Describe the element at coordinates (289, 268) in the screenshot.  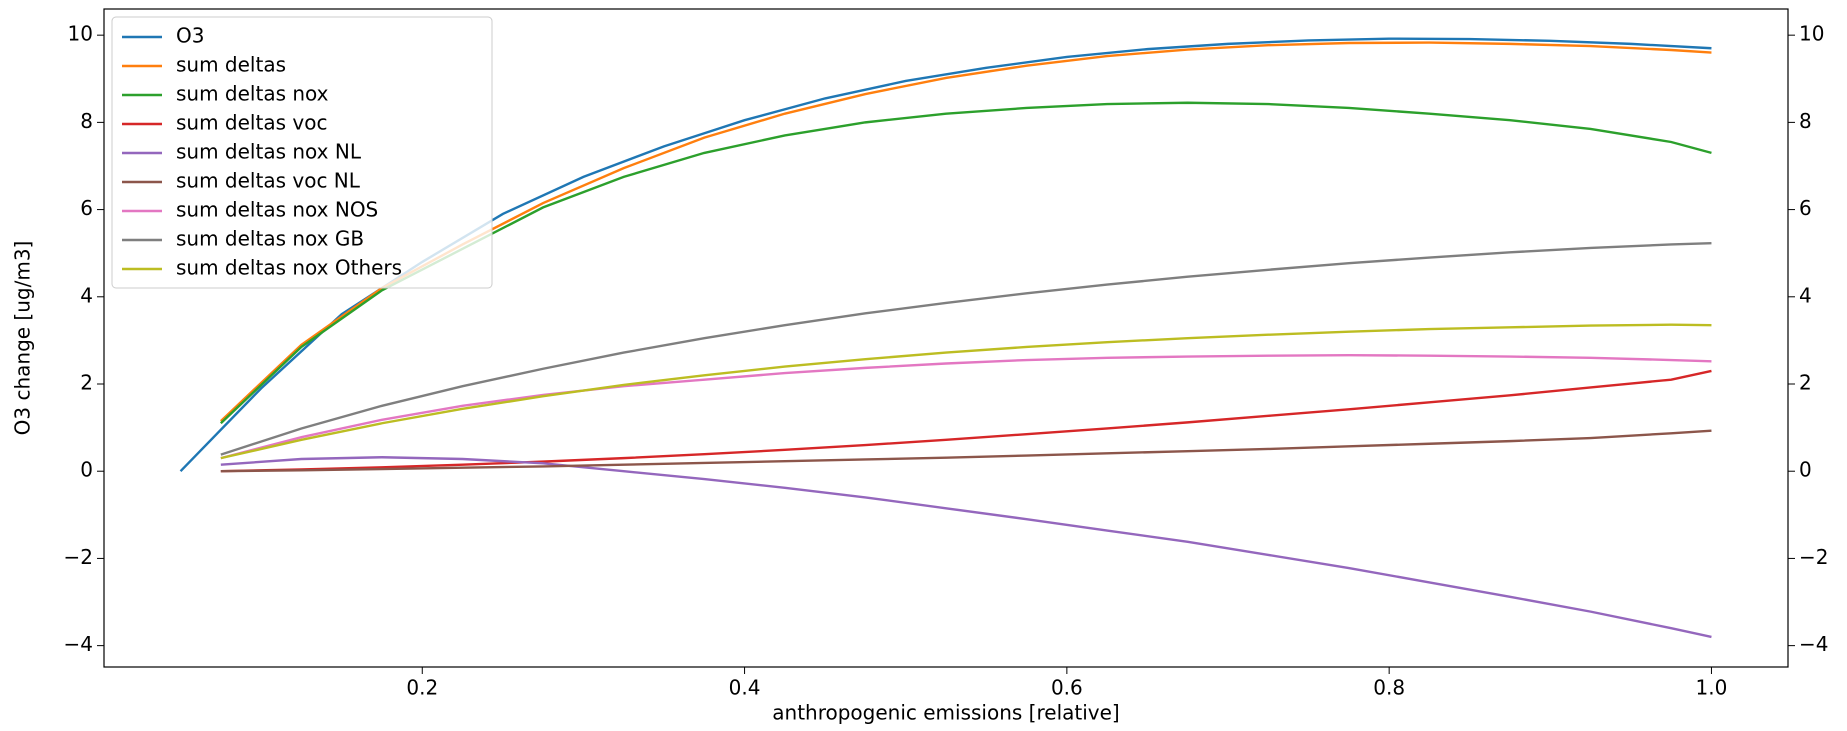
I see `legend-label: sum deltas nox Others` at that location.